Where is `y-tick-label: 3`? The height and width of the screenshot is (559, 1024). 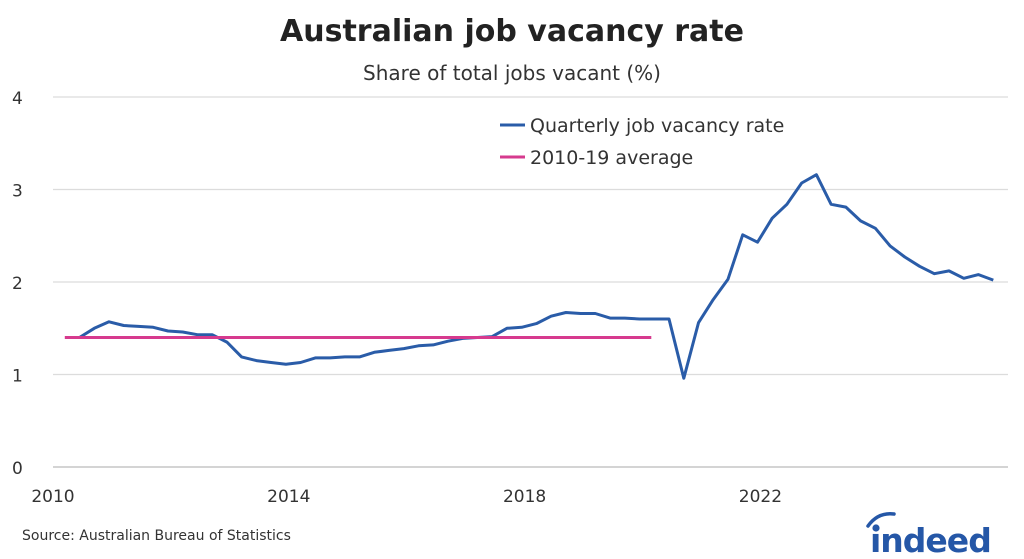 y-tick-label: 3 is located at coordinates (17, 192).